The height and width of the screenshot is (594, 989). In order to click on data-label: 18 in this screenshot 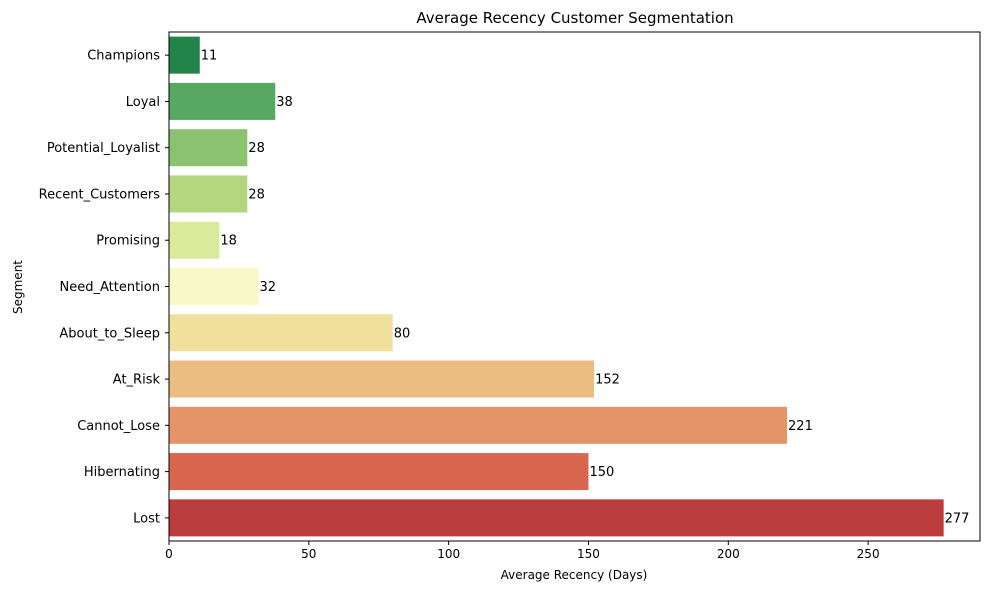, I will do `click(228, 241)`.